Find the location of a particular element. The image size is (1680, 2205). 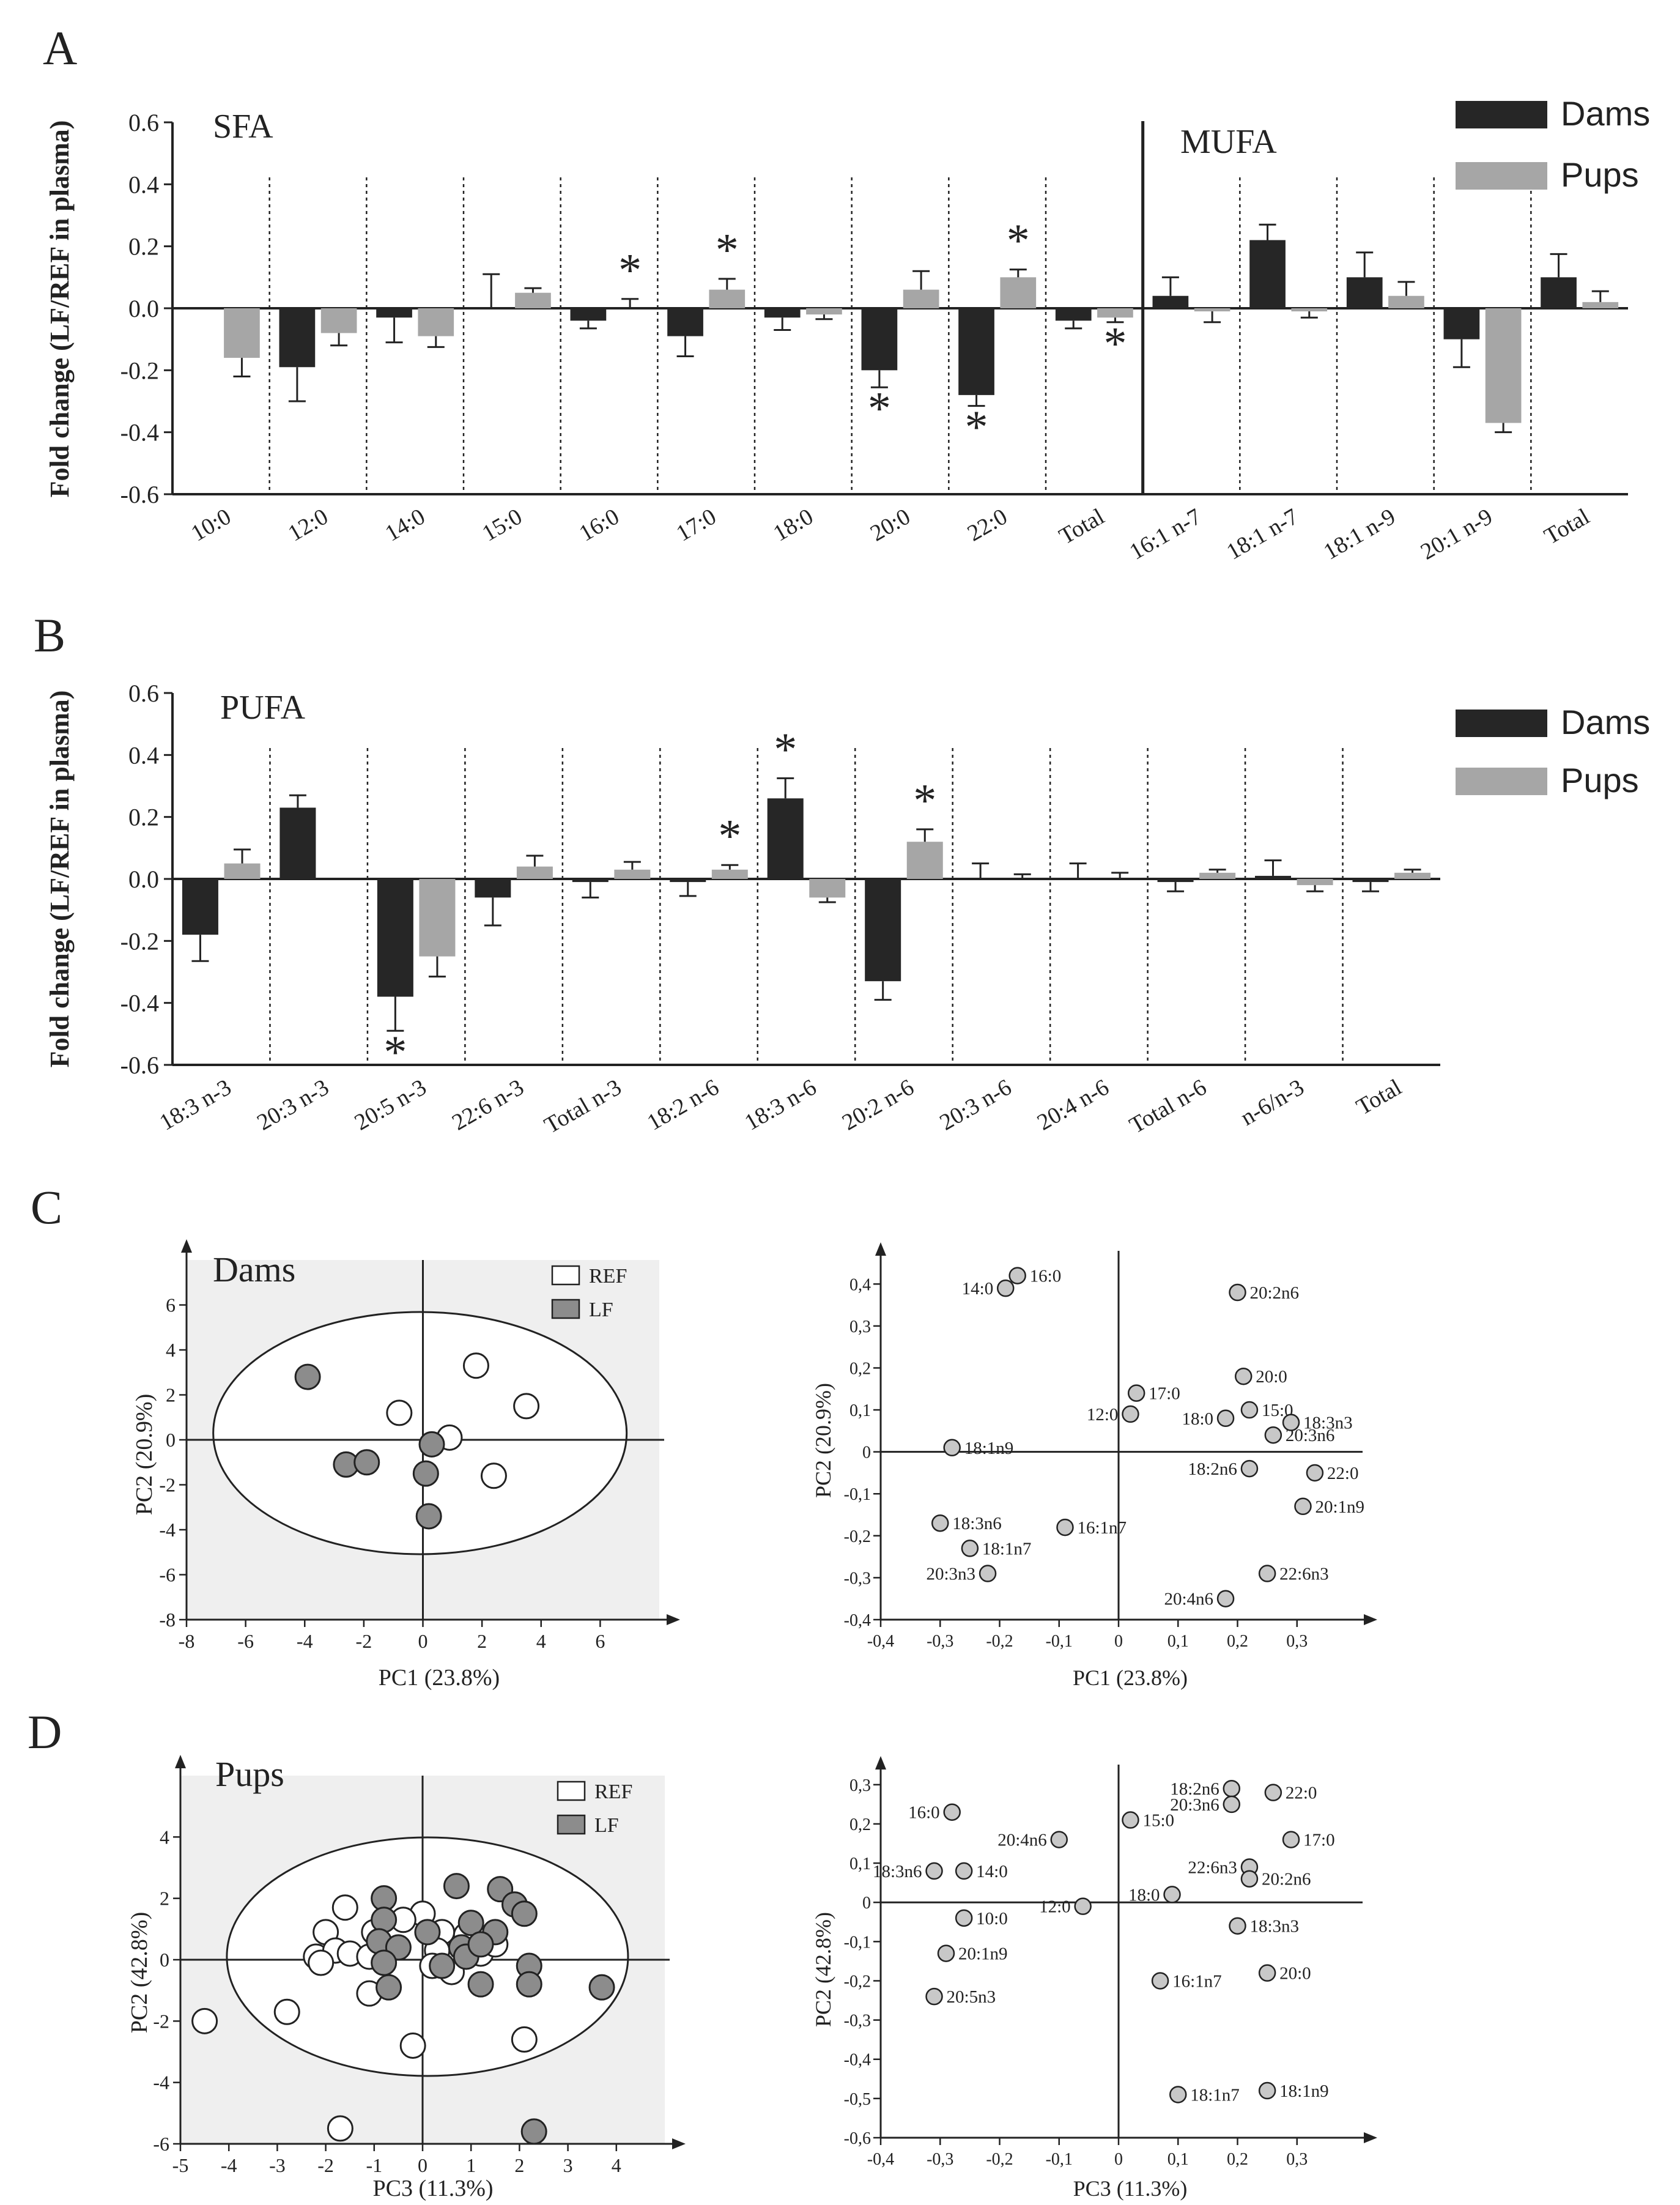

panel-c-score-plot: -8 -6 -4 -2 0 2 4 6 6 4 2 0 -2 -4 -6 -8 REF LF is located at coordinates (419, 1445).